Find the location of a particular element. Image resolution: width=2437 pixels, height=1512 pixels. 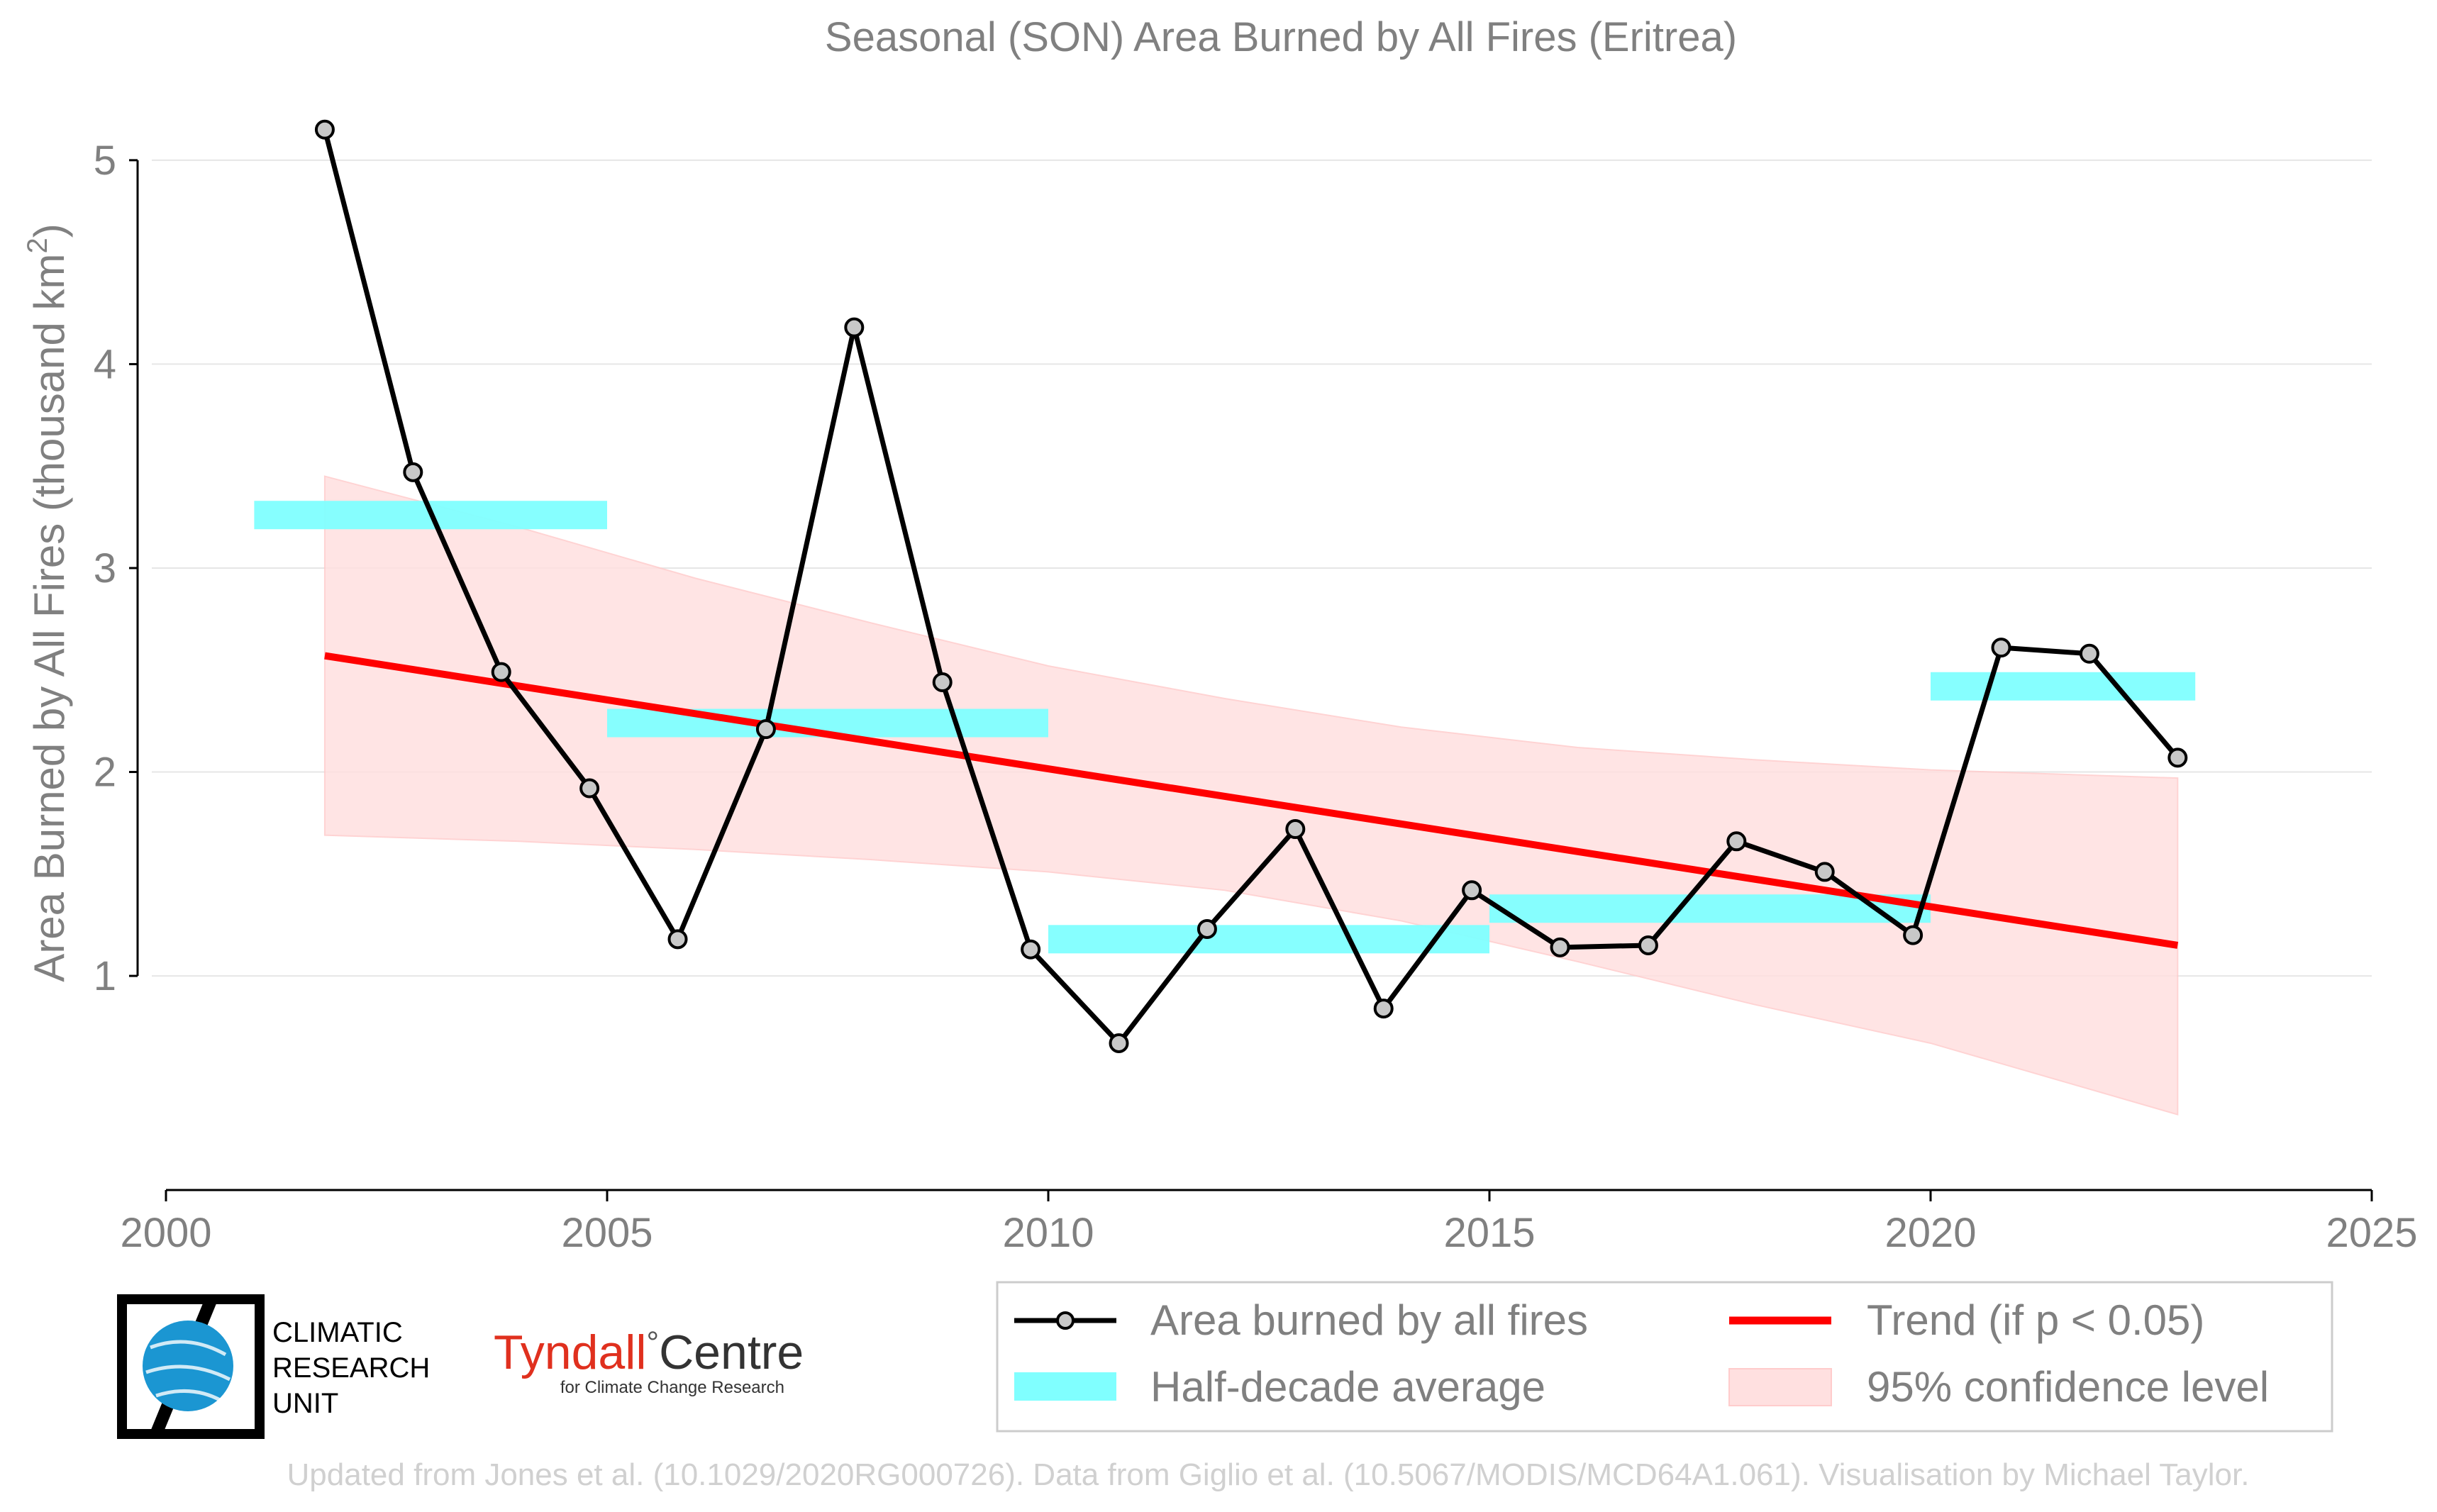

y-tick-label: 3 is located at coordinates (105, 568).